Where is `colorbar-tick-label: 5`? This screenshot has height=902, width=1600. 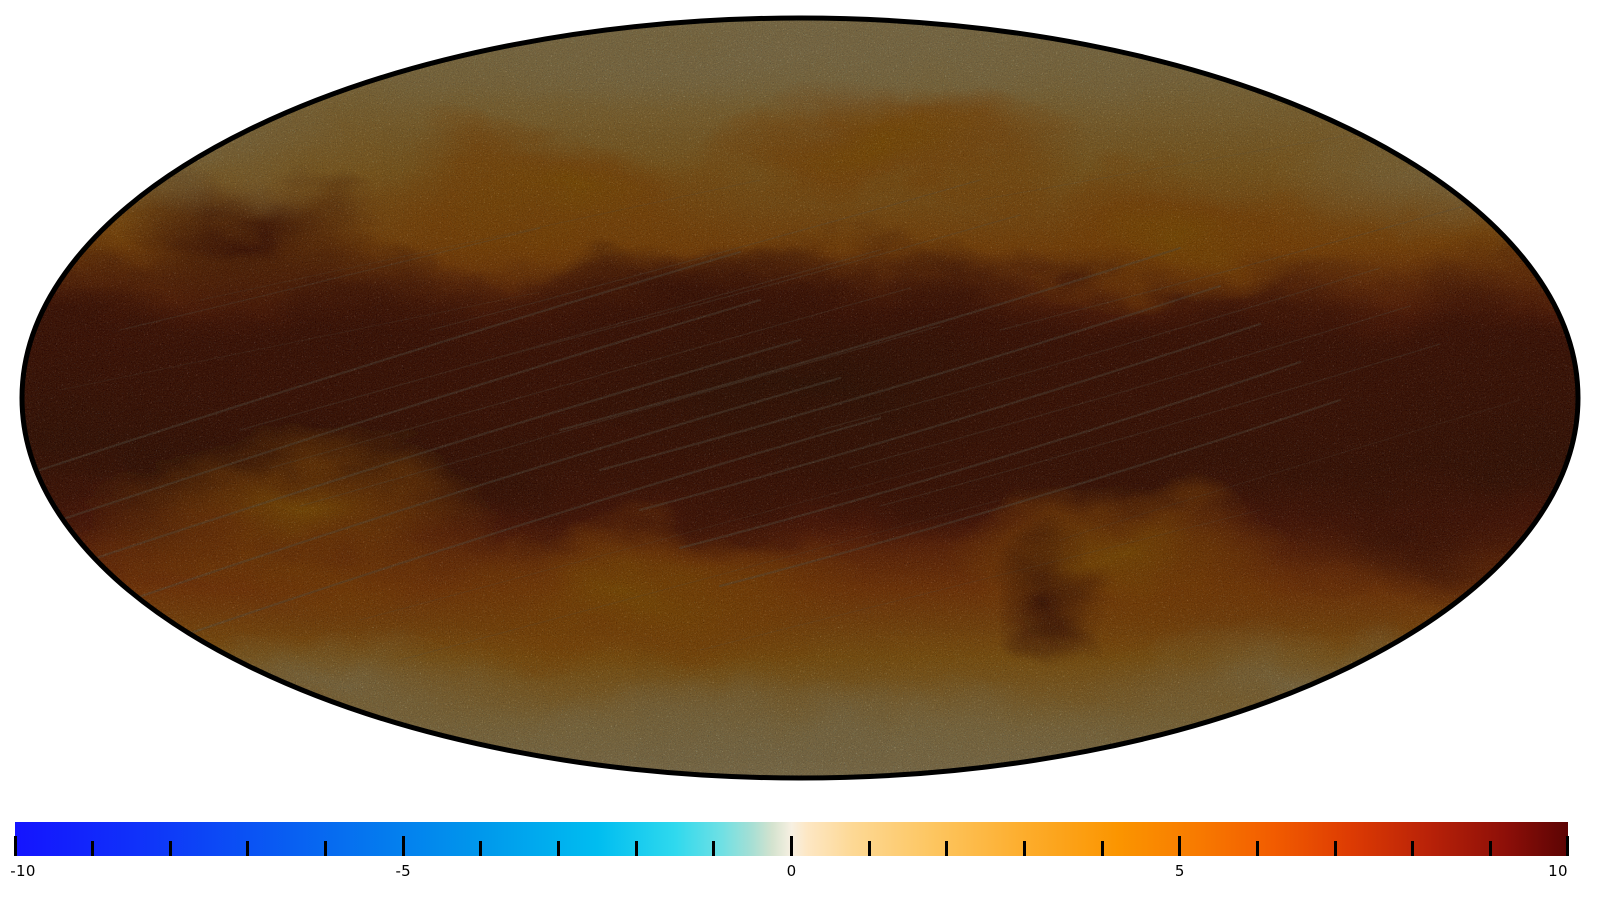 colorbar-tick-label: 5 is located at coordinates (1179, 871).